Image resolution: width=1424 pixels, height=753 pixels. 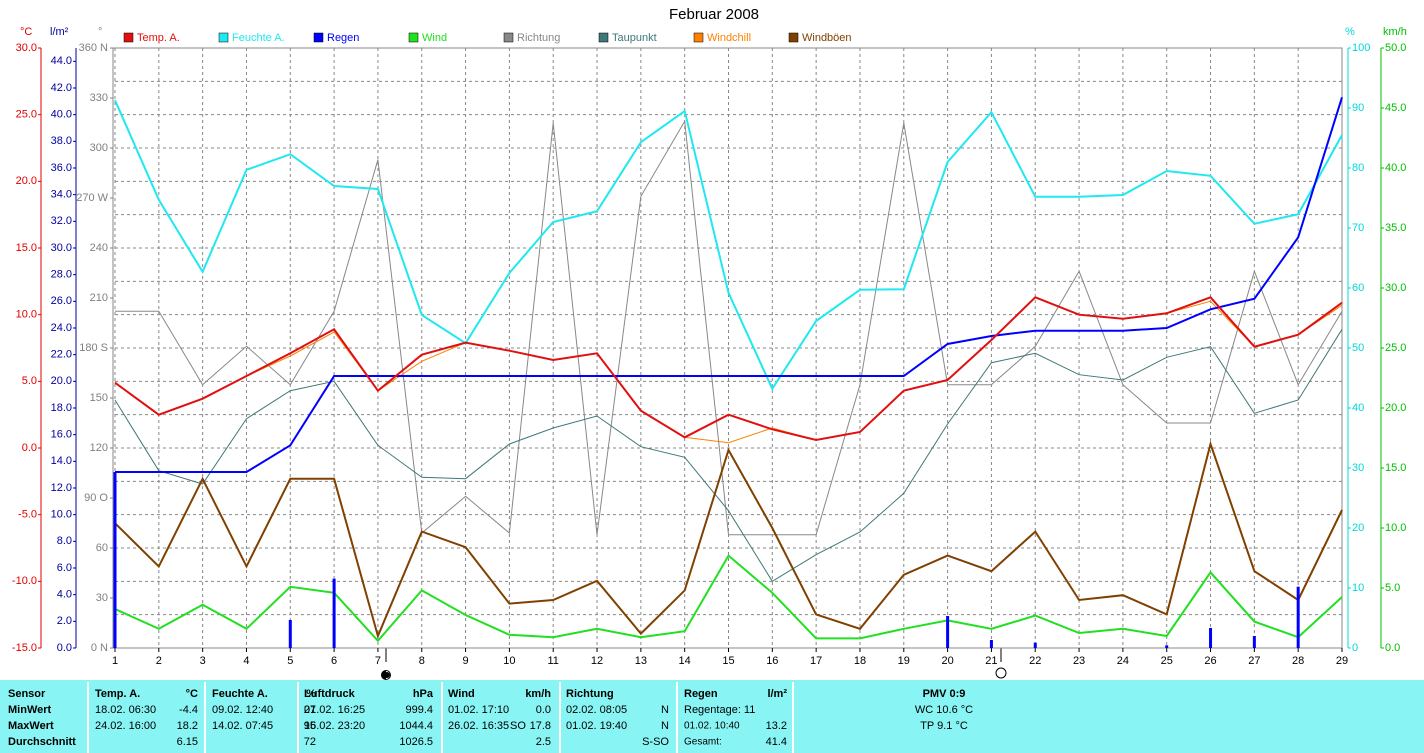 What do you see at coordinates (61, 275) in the screenshot?
I see `y-tick-label: 28.0` at bounding box center [61, 275].